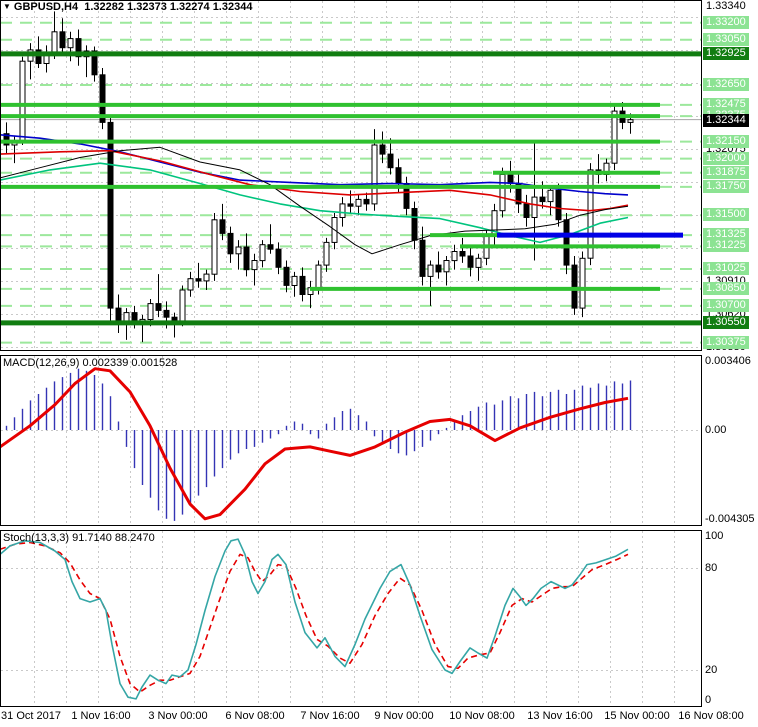  What do you see at coordinates (726, 269) in the screenshot?
I see `price-label: 1.31025` at bounding box center [726, 269].